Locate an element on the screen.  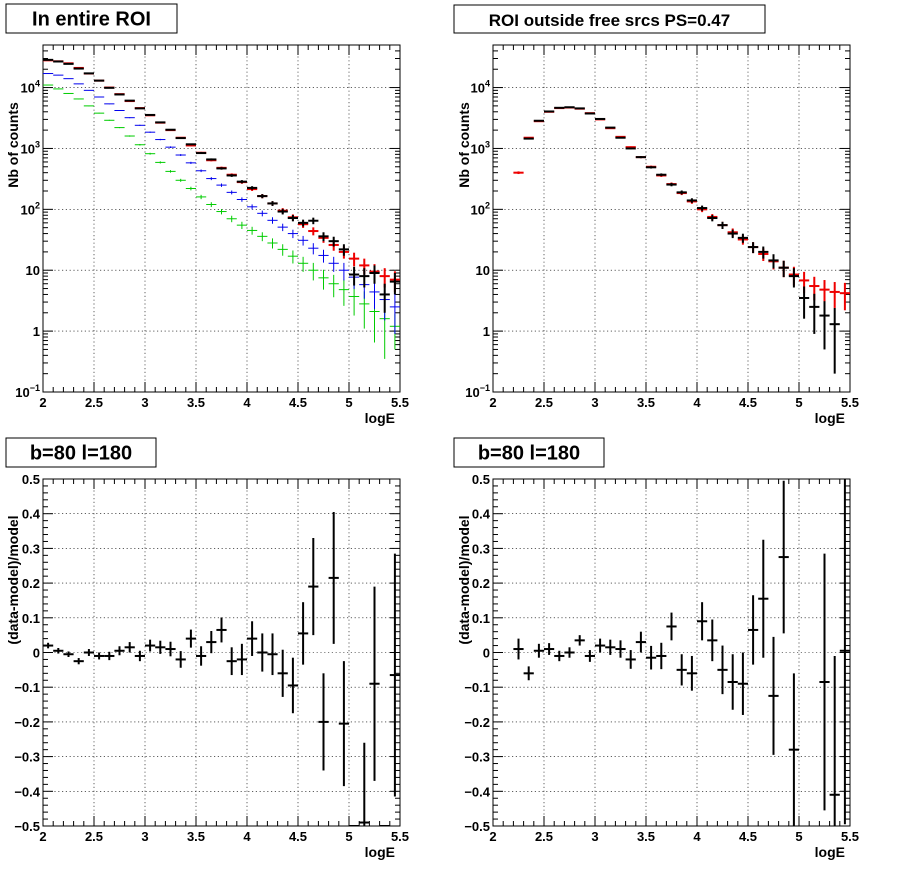
y-tick-label: 10² is located at coordinates (30, 208).